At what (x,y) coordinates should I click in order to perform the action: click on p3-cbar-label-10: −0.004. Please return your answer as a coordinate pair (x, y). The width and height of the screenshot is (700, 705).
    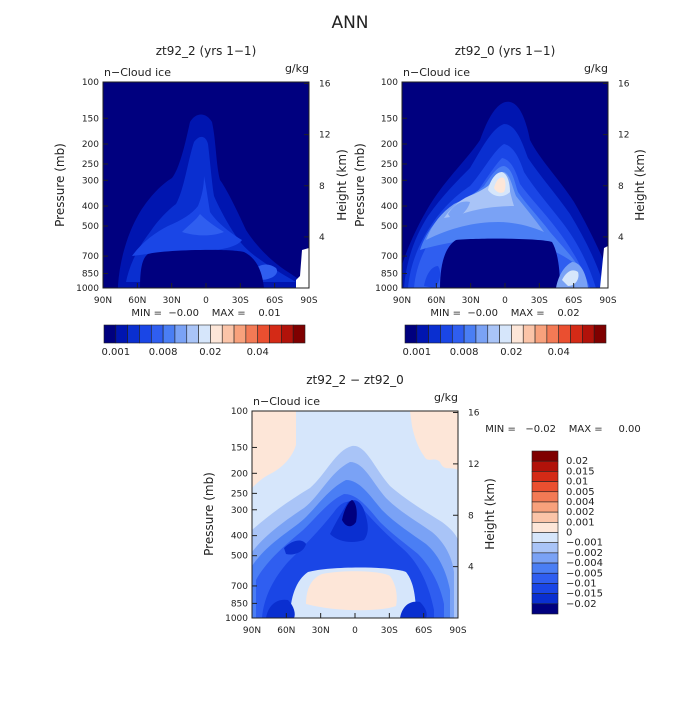
    Looking at the image, I should click on (584, 563).